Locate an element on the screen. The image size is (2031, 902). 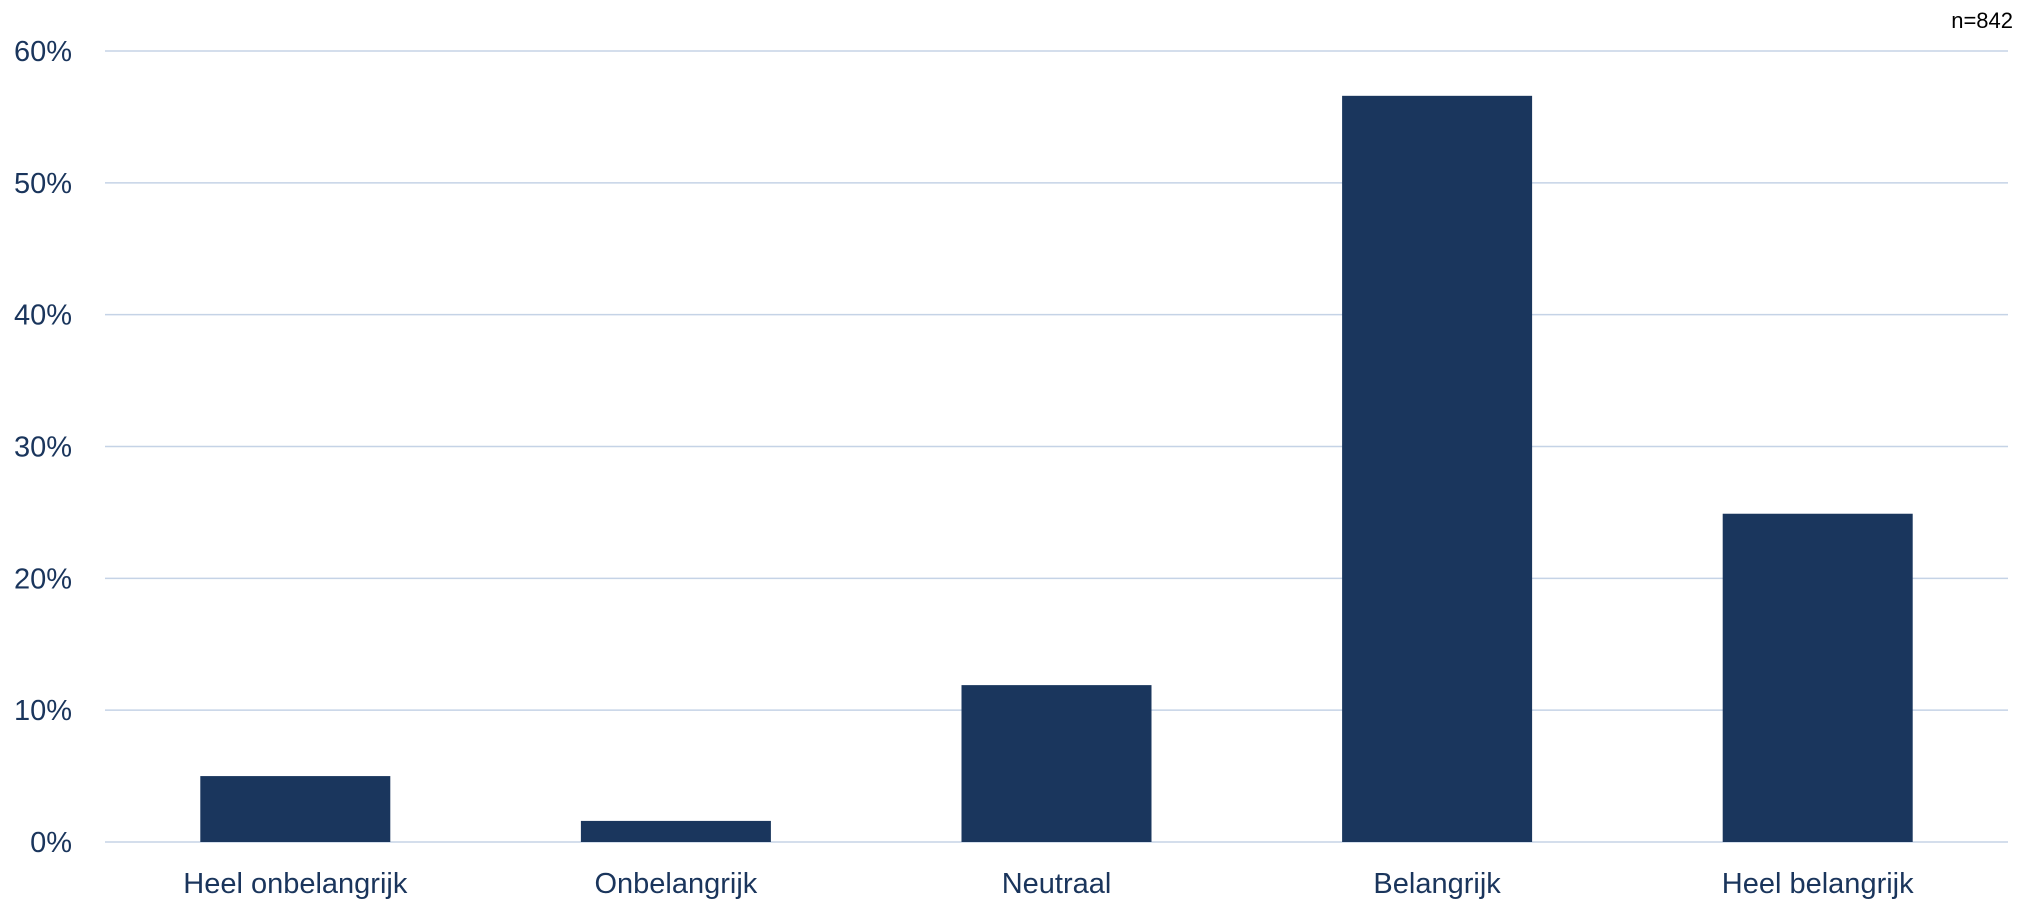
bar-neutraal is located at coordinates (1056, 763).